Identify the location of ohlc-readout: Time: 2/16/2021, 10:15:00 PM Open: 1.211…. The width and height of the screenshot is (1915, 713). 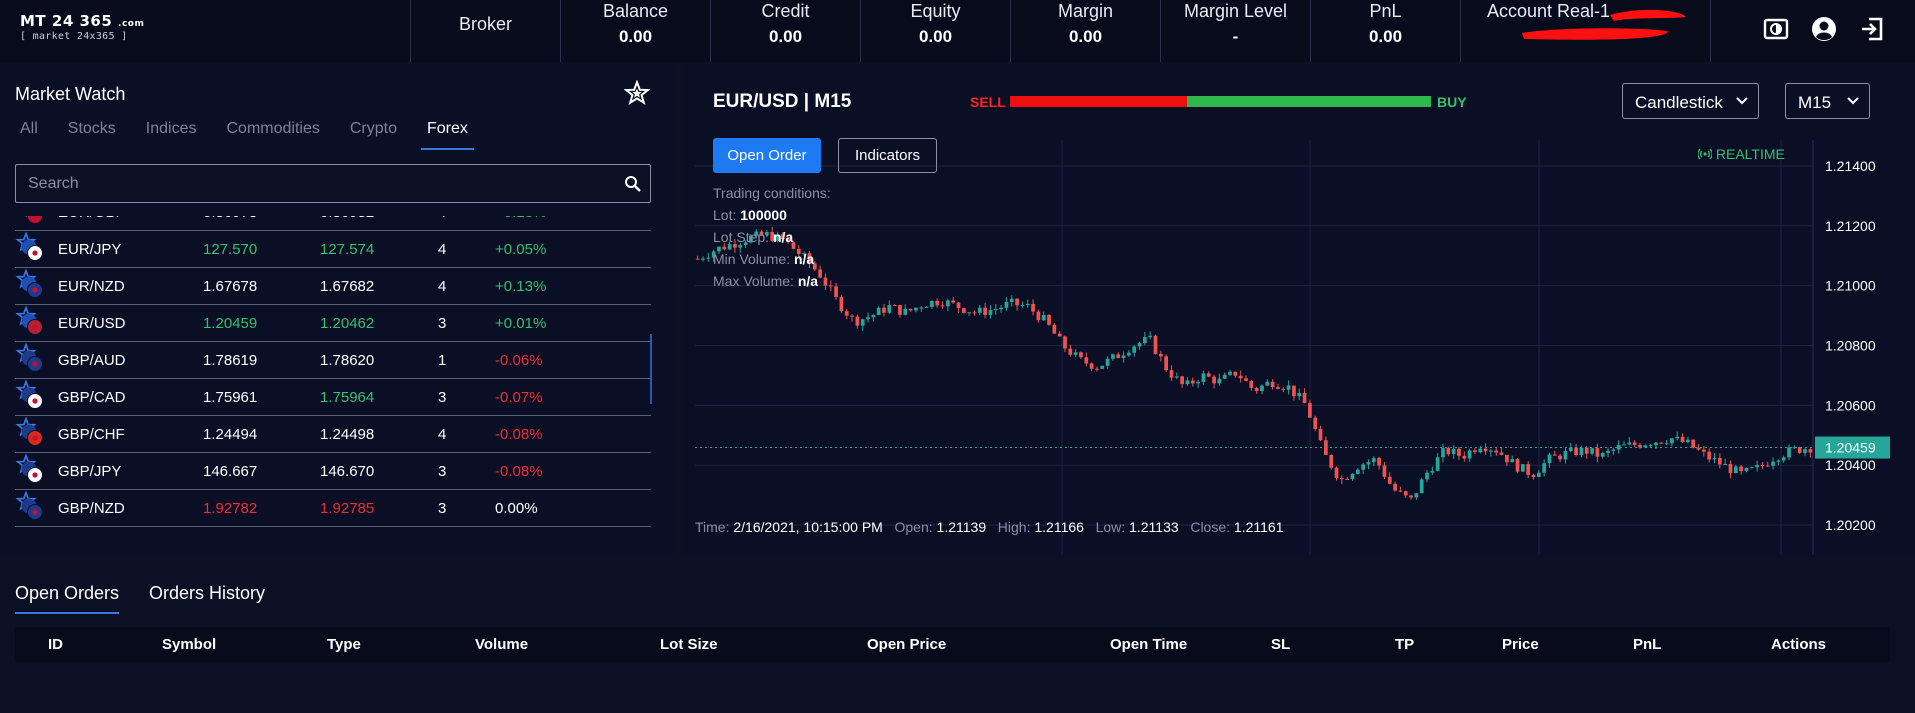
(989, 527).